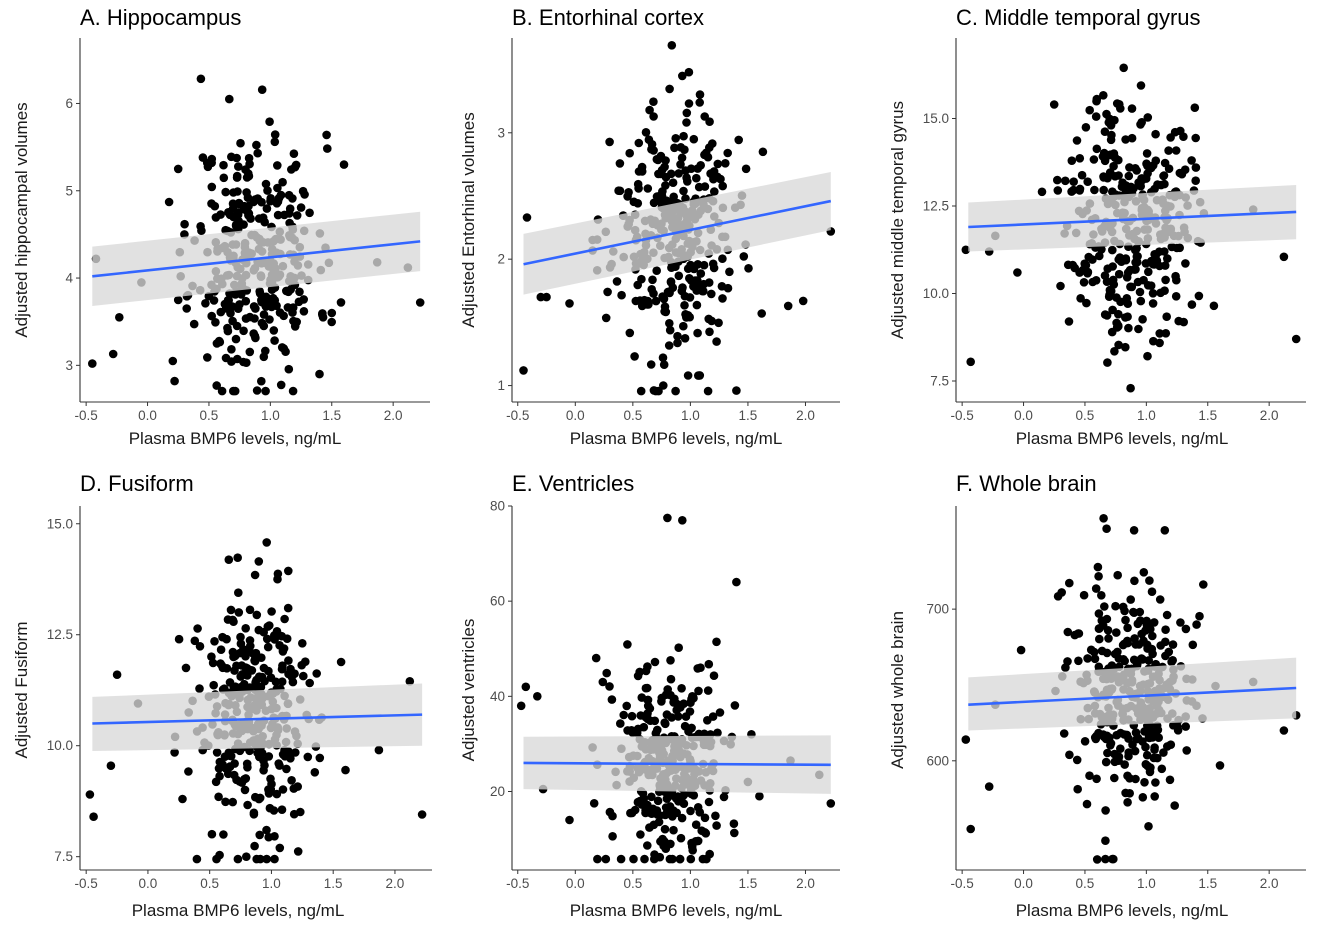 This screenshot has height=930, width=1325. Describe the element at coordinates (497, 791) in the screenshot. I see `y-tick-label: 20` at that location.